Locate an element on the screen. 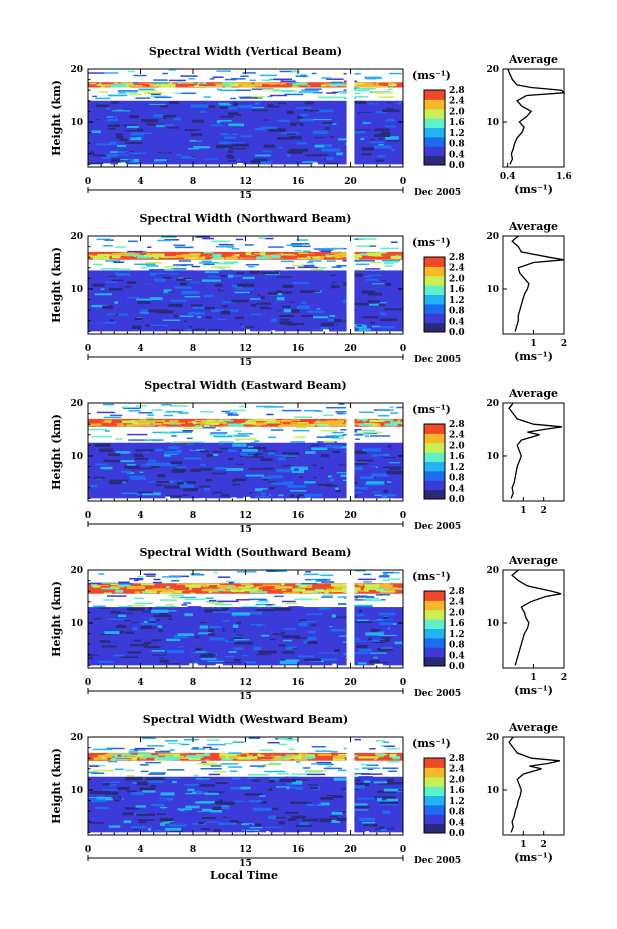 The height and width of the screenshot is (929, 617). y-tick-label: 20 is located at coordinates (76, 571).